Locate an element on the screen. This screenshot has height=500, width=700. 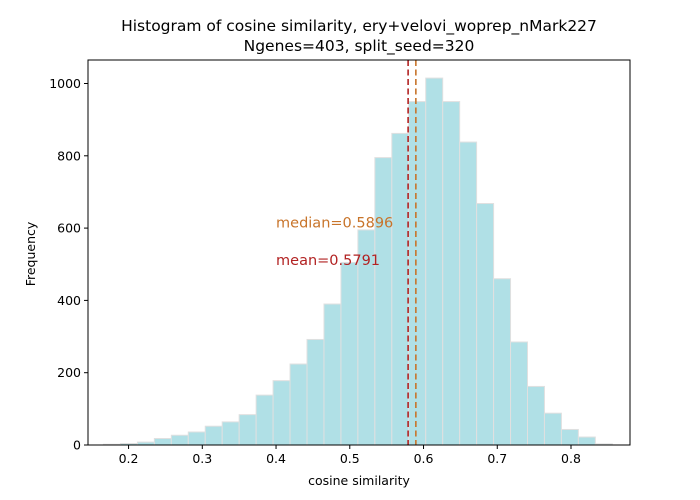
x-axis-label: cosine similarity is located at coordinates (359, 480).